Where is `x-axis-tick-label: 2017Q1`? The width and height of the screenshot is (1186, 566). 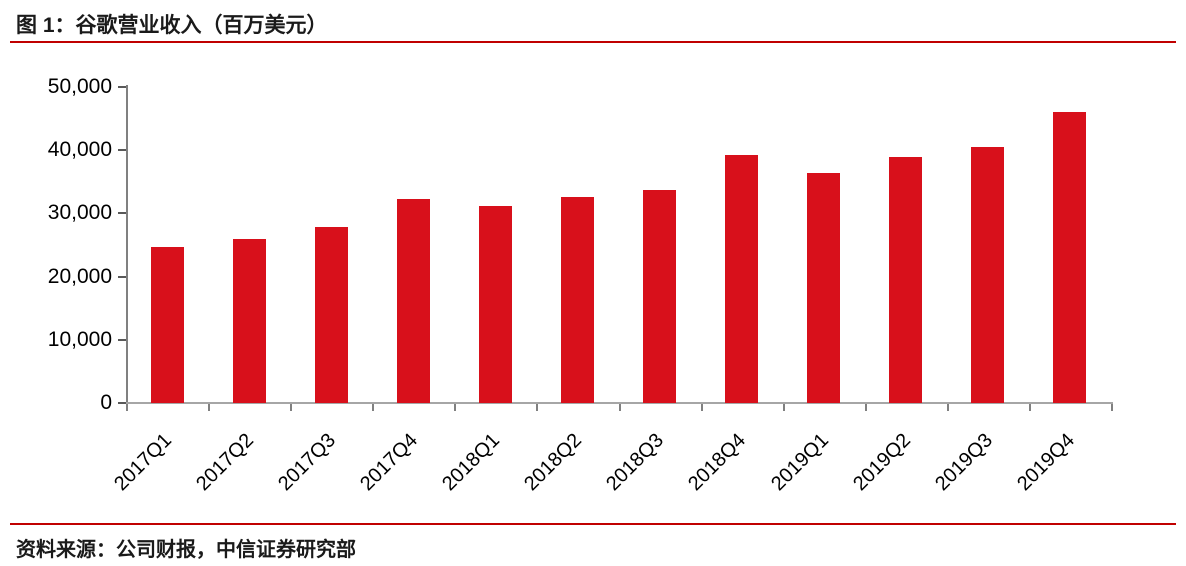 x-axis-tick-label: 2017Q1 is located at coordinates (143, 462).